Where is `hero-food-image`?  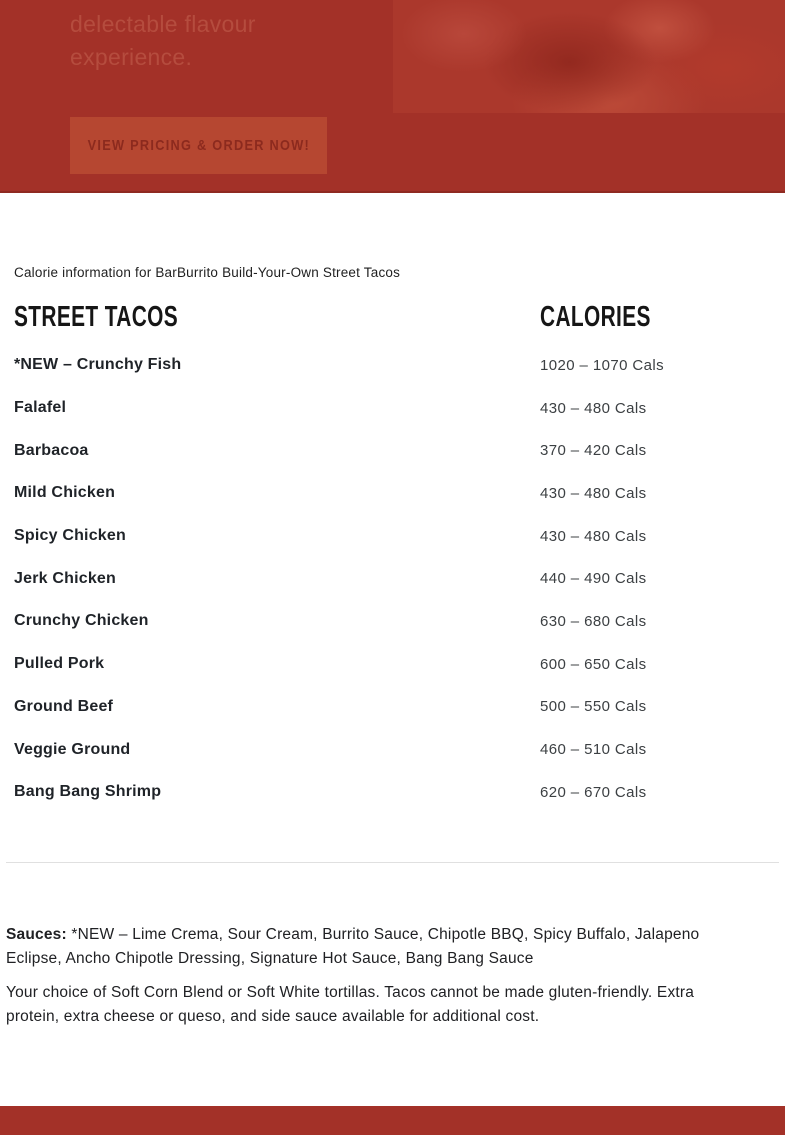 hero-food-image is located at coordinates (589, 56).